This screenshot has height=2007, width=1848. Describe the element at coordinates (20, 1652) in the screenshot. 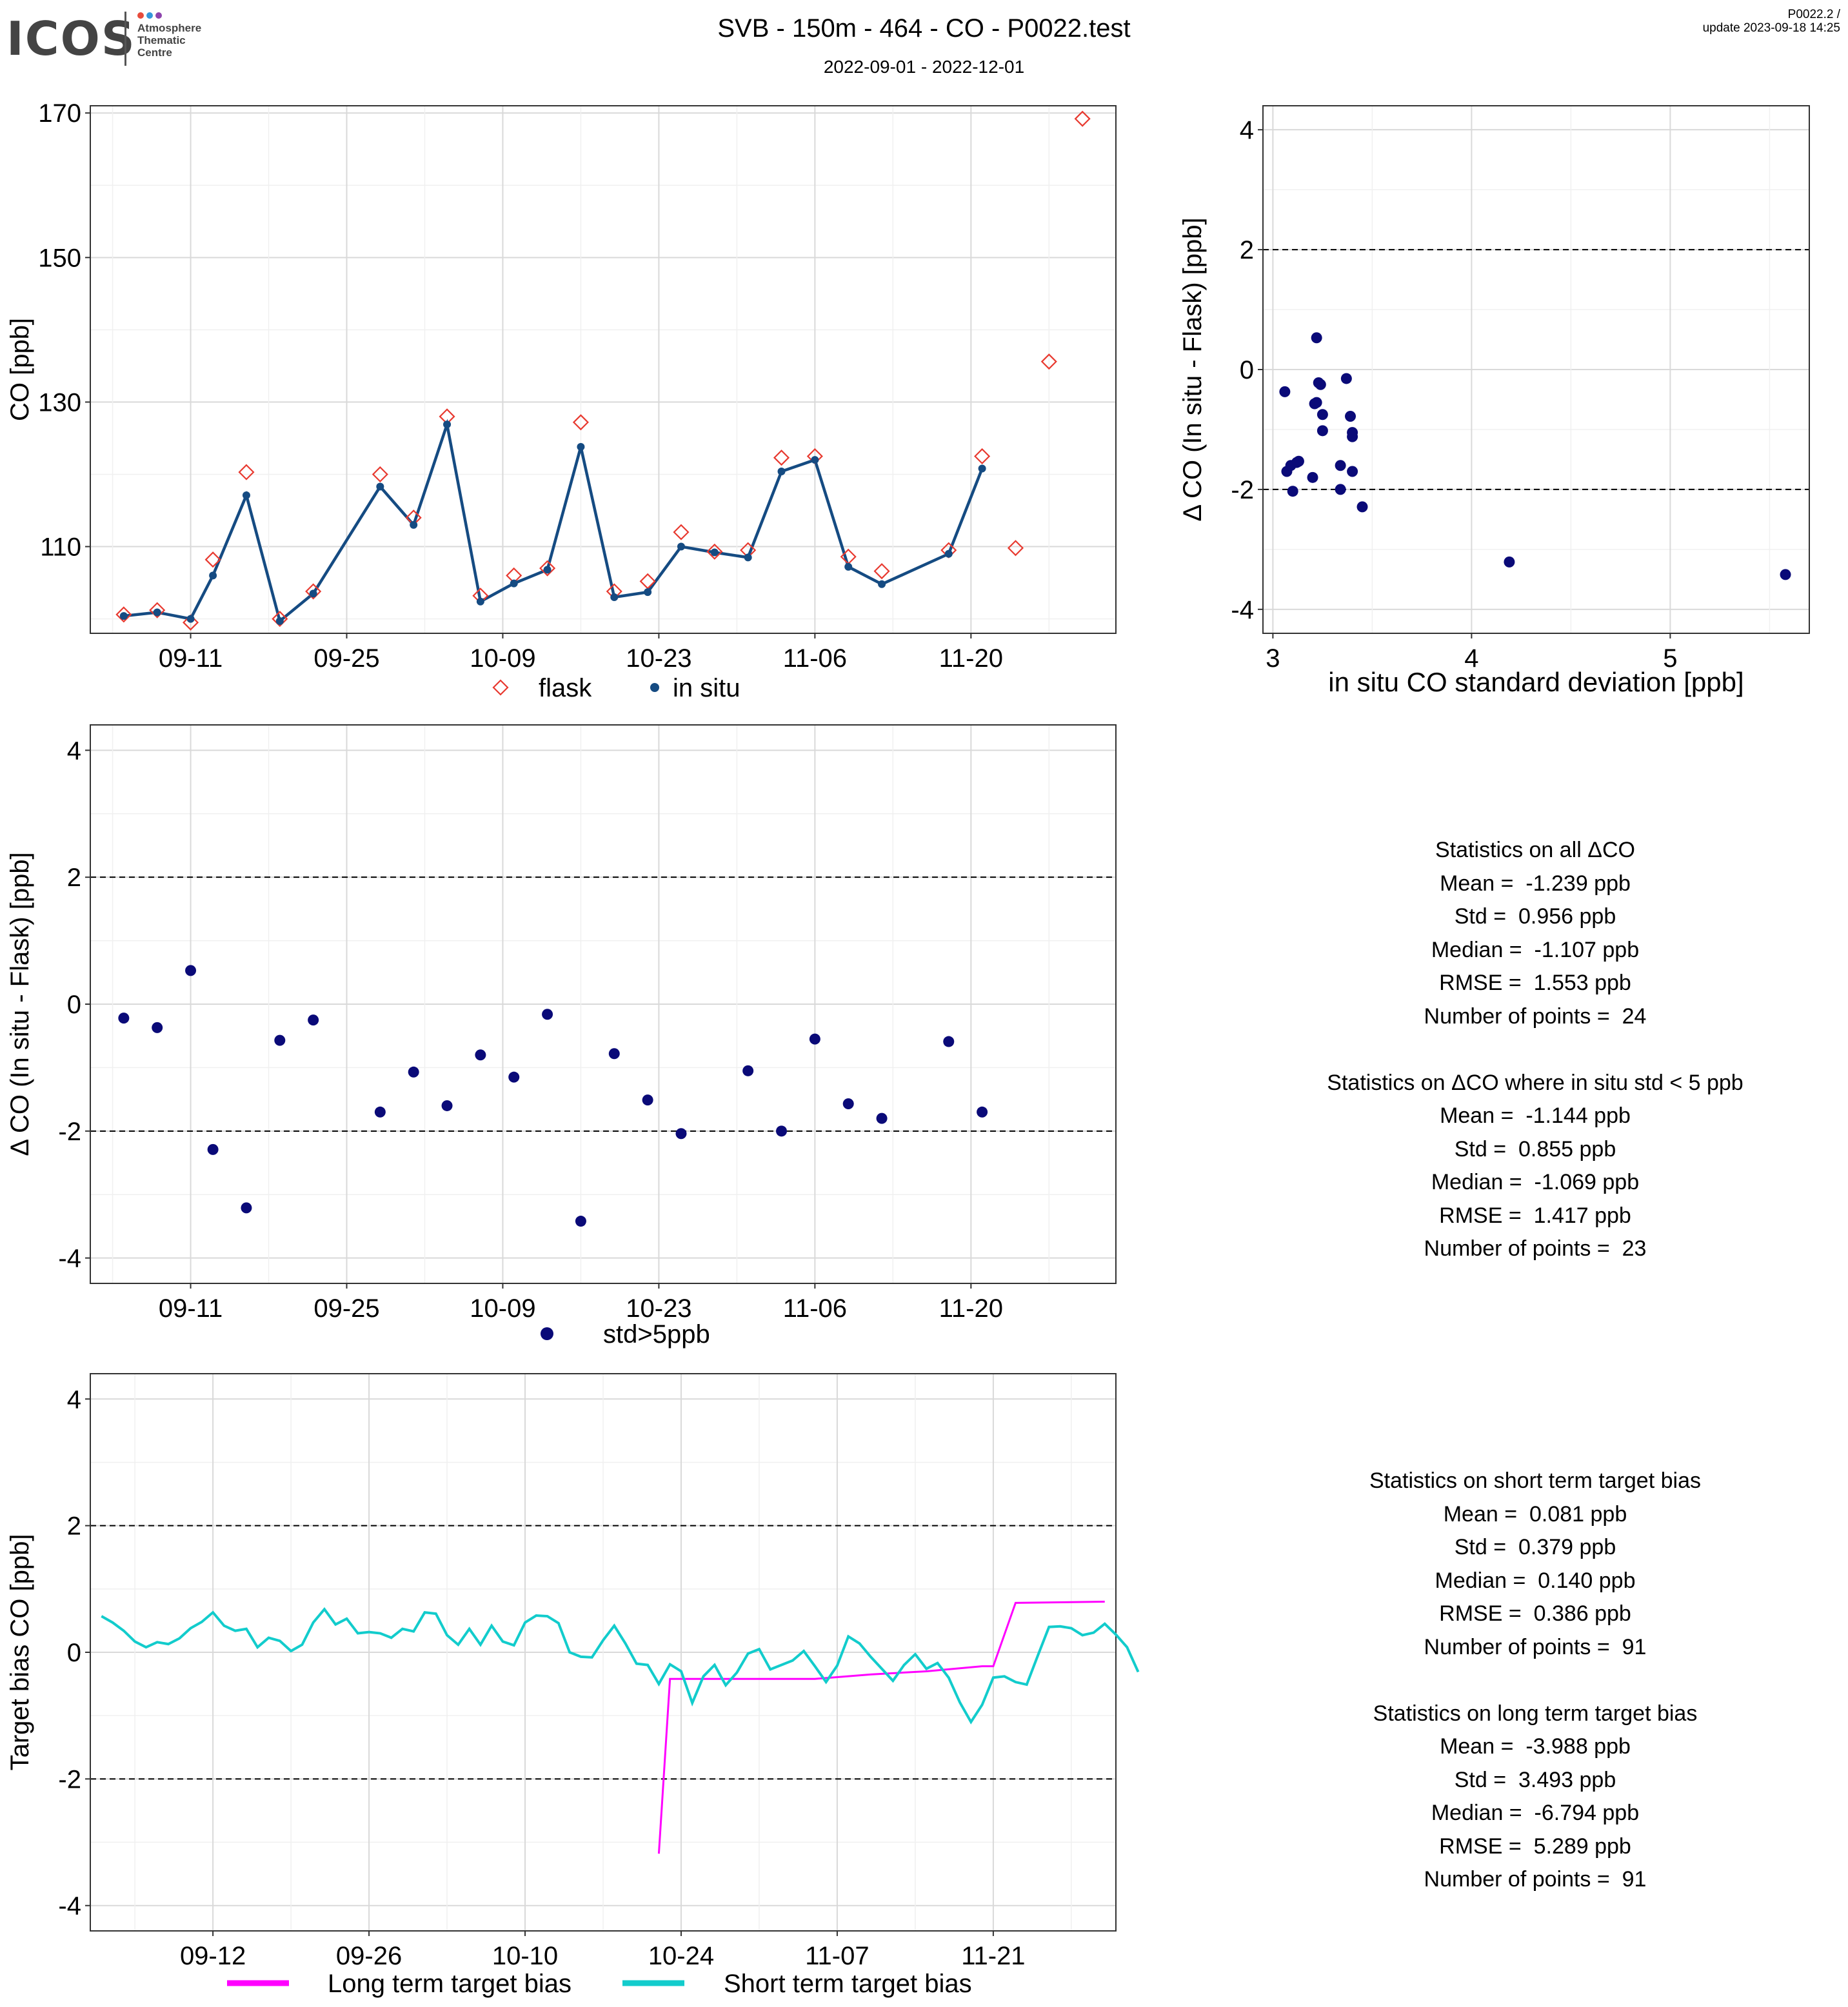

I see `y-axis-label: Target bias CO [ppb]` at that location.